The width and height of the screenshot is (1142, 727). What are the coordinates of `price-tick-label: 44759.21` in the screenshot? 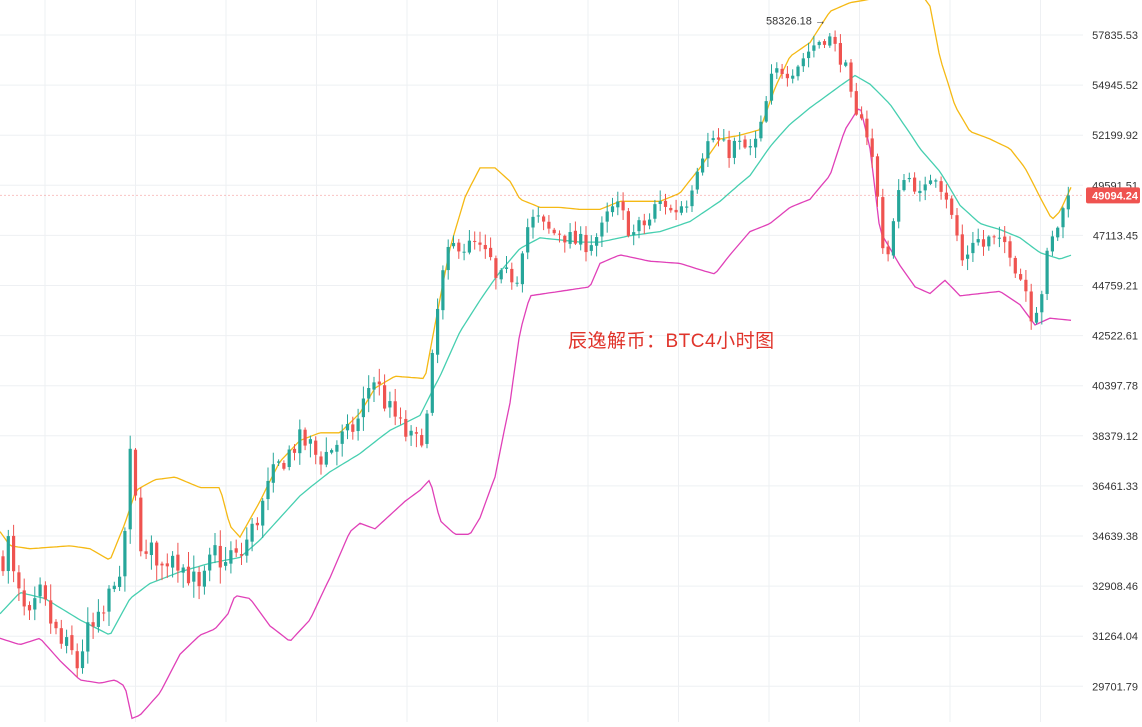 It's located at (1115, 287).